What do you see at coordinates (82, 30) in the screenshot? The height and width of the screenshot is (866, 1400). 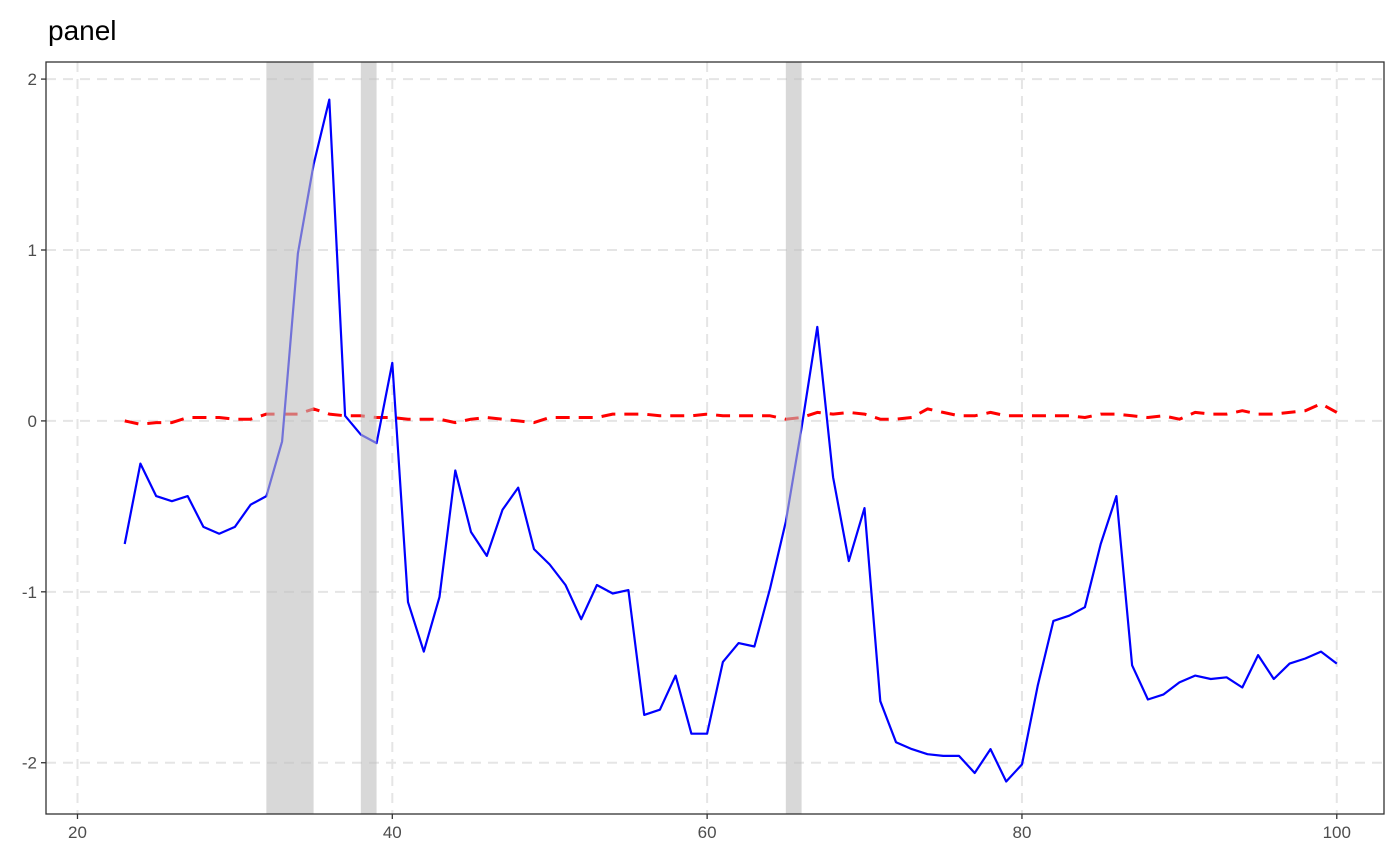 I see `chart-title: panel` at bounding box center [82, 30].